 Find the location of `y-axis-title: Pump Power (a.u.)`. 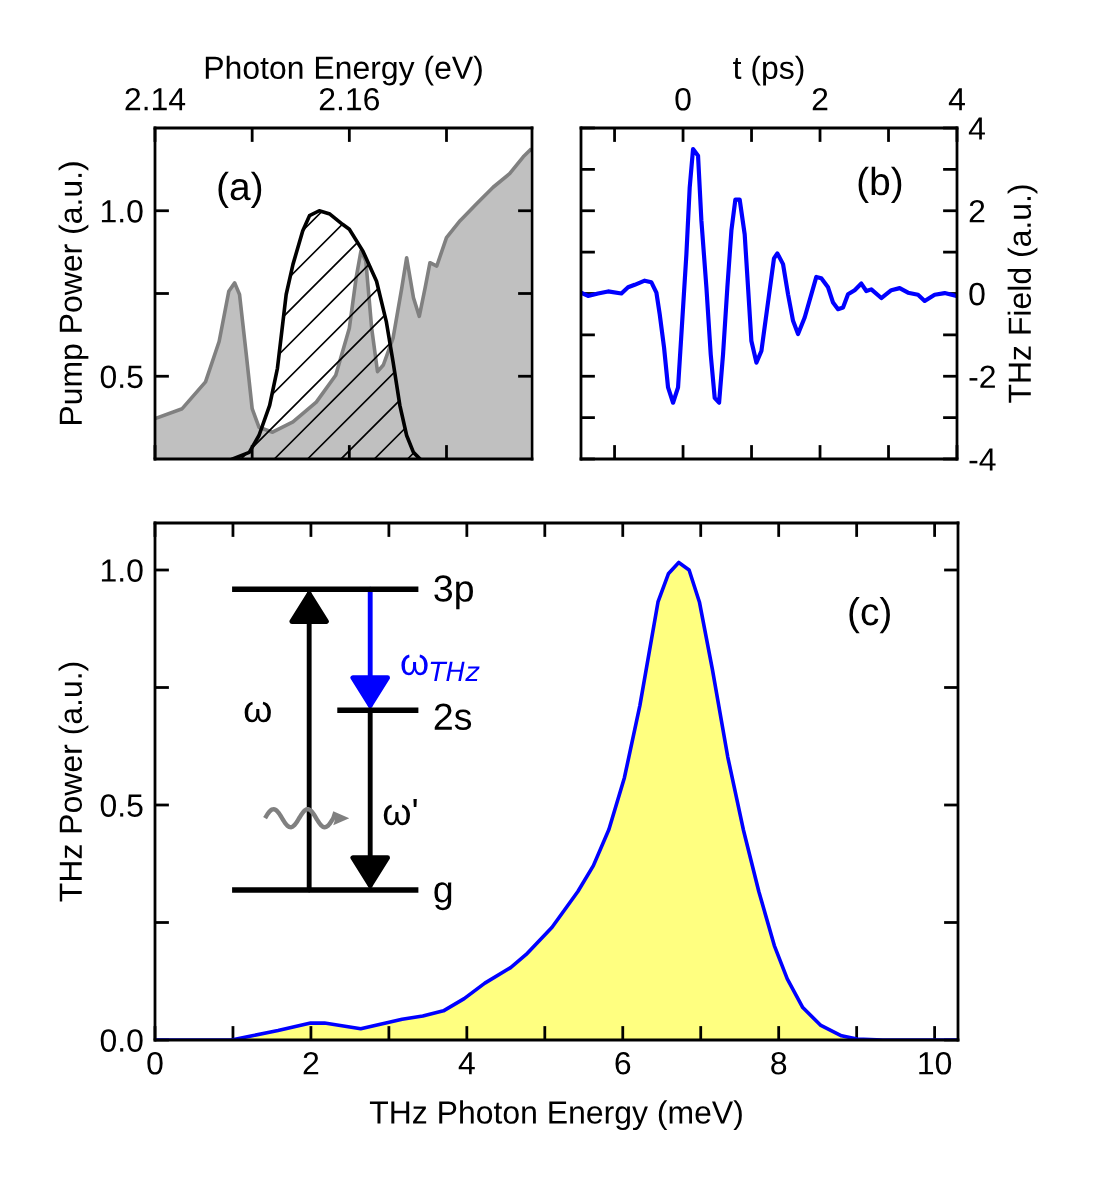

y-axis-title: Pump Power (a.u.) is located at coordinates (73, 293).